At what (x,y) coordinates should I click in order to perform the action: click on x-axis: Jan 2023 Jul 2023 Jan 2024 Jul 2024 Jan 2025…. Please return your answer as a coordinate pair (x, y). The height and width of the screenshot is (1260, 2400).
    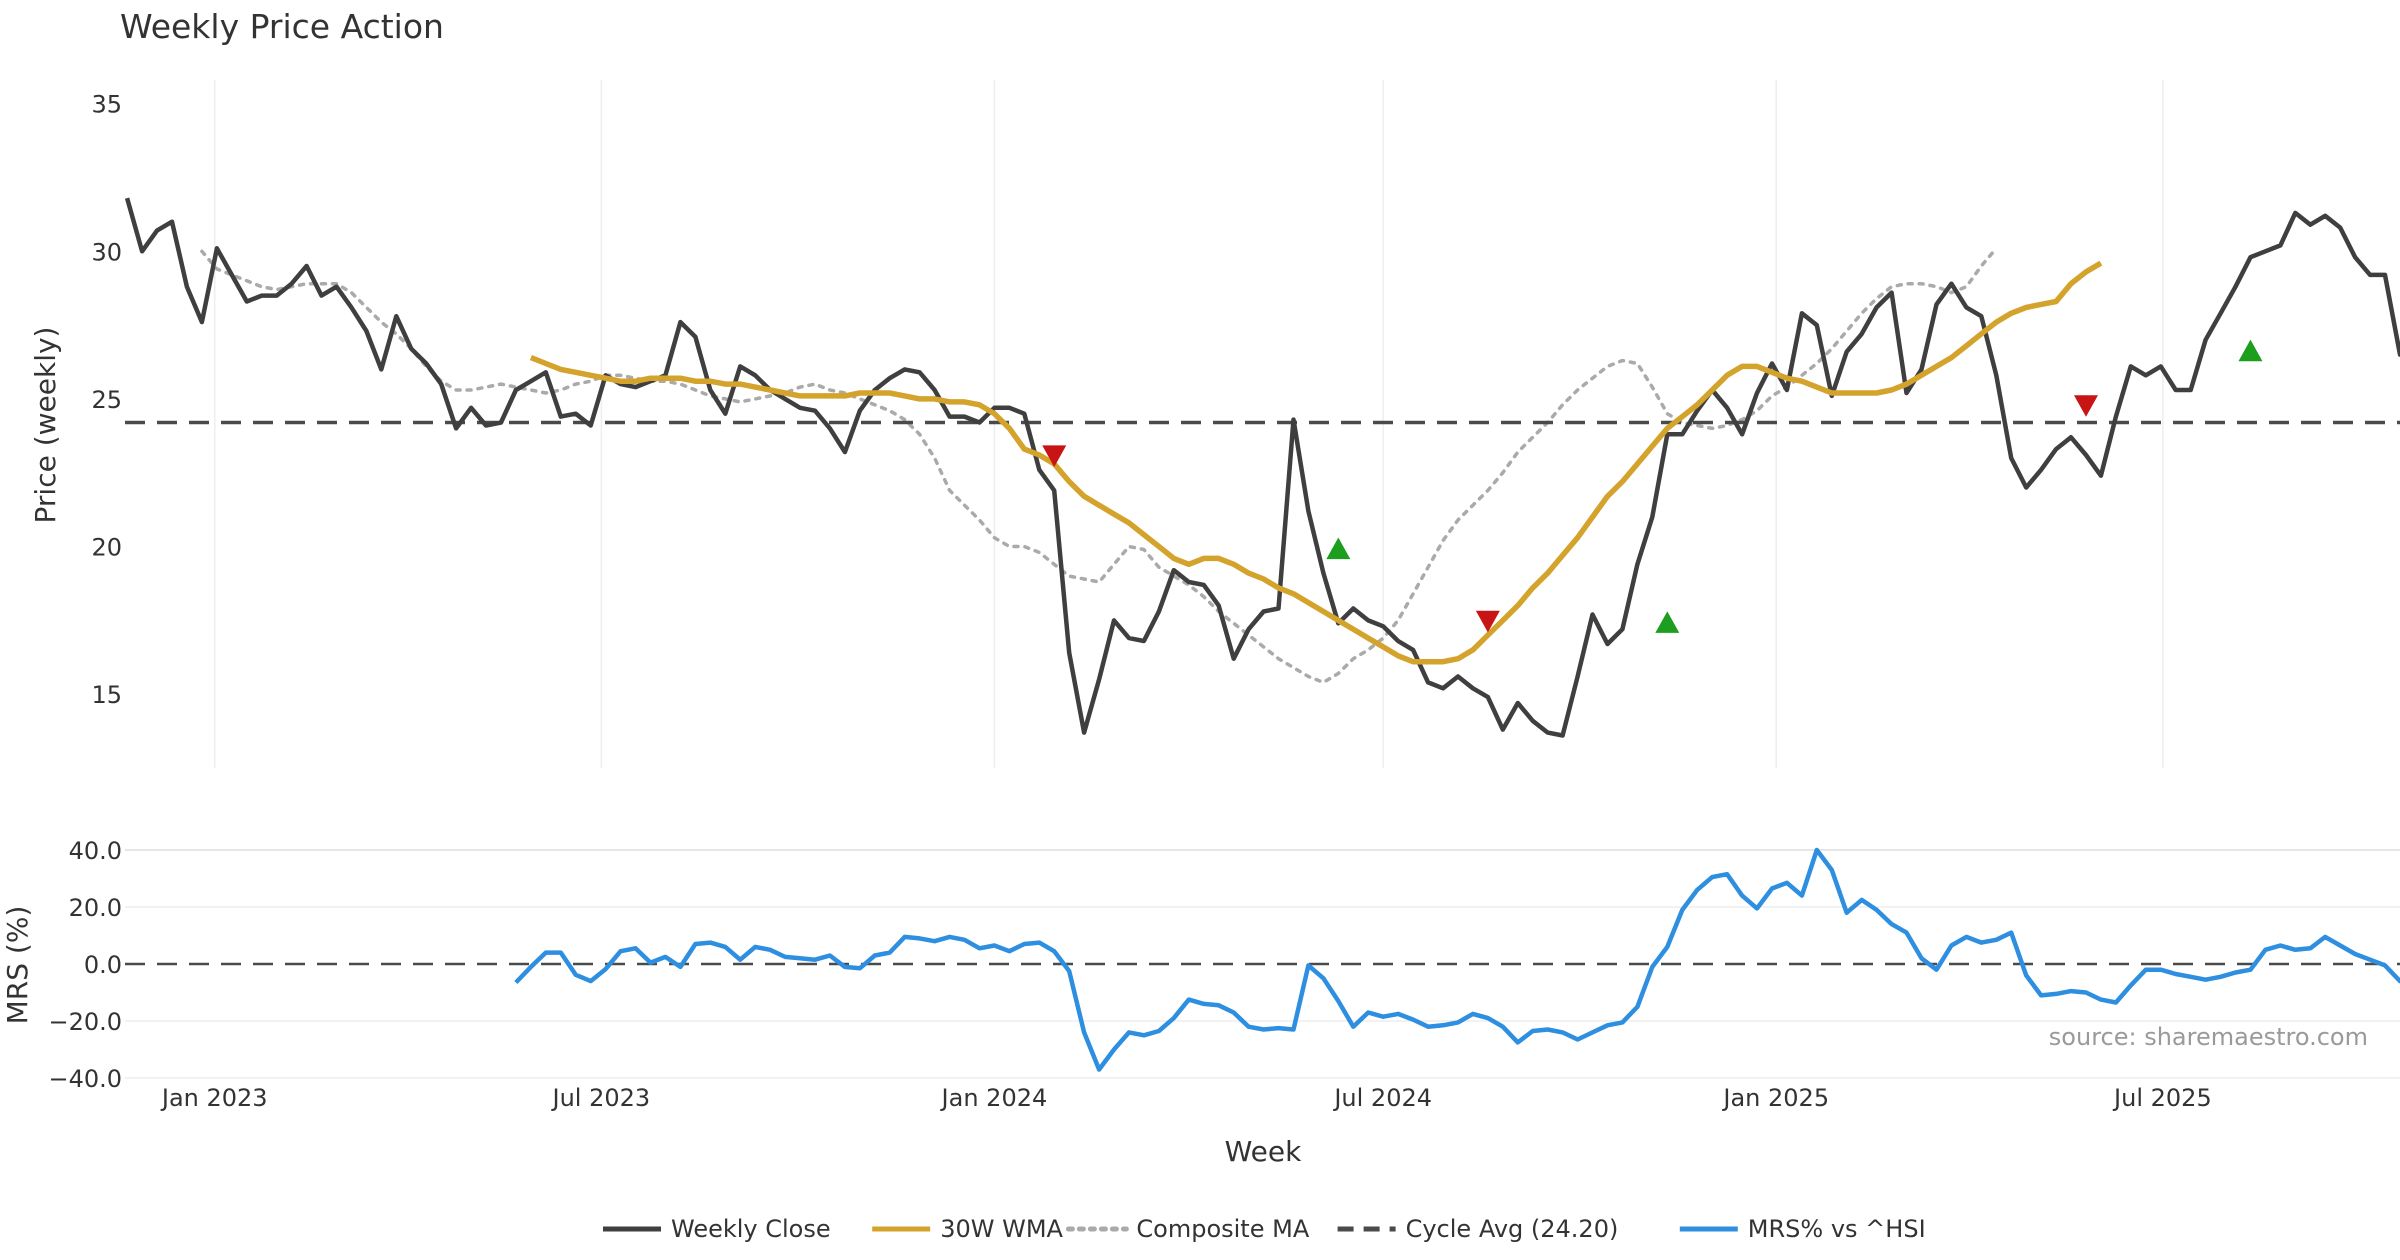
    Looking at the image, I should click on (1186, 1098).